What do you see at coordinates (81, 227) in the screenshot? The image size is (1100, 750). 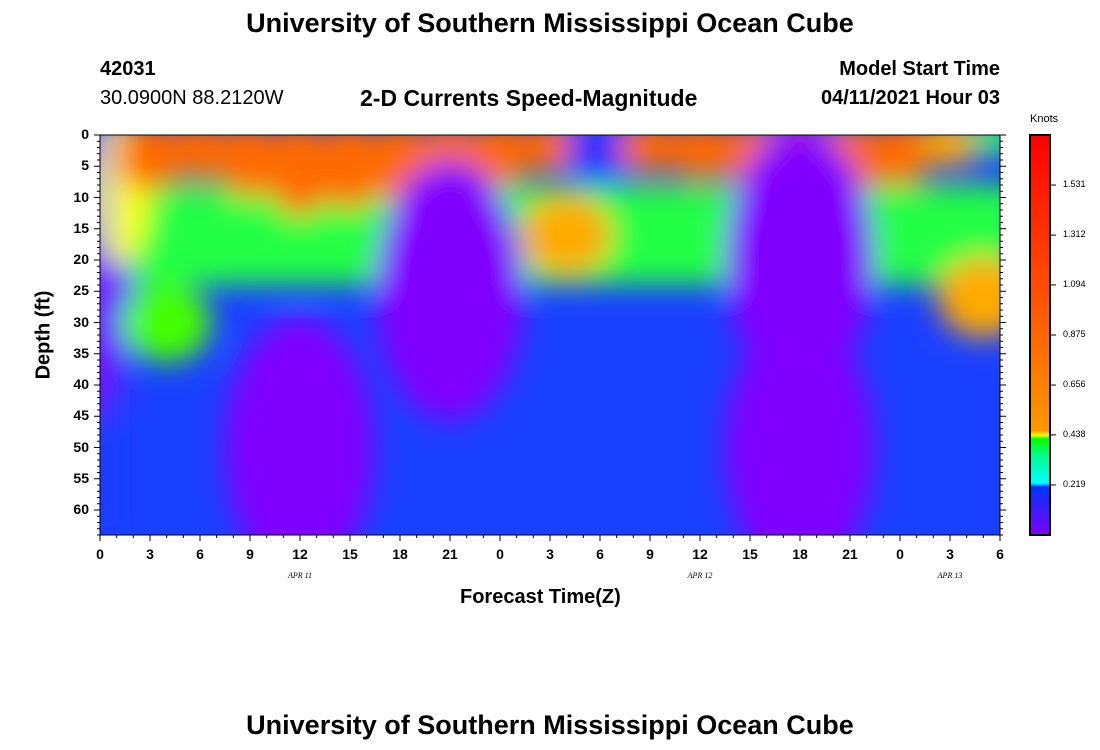 I see `y-tick-label: 15` at bounding box center [81, 227].